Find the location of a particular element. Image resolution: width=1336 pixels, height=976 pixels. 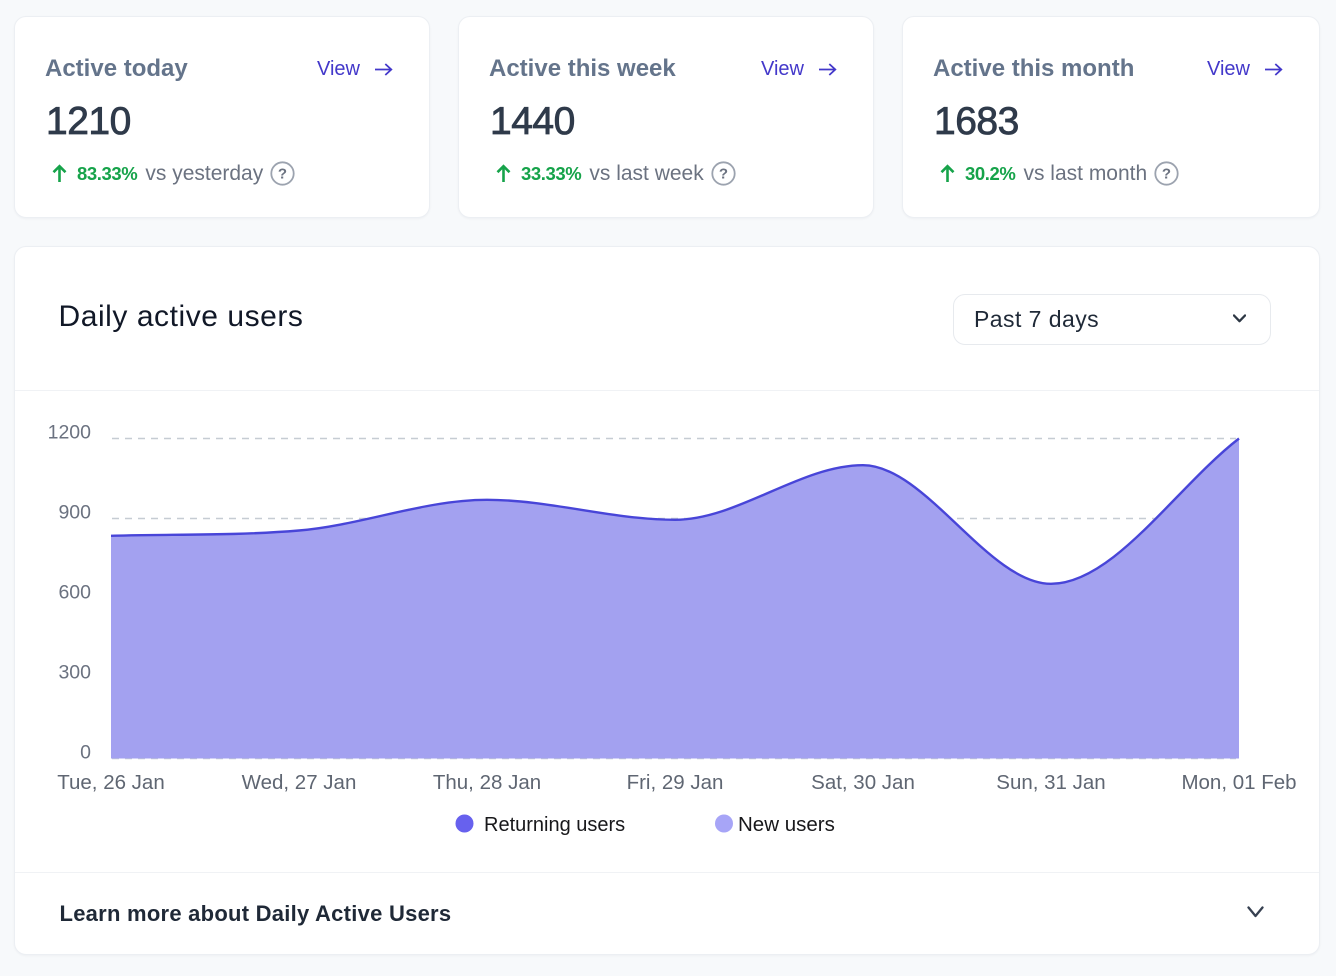

svg-text: 900 is located at coordinates (74, 513).